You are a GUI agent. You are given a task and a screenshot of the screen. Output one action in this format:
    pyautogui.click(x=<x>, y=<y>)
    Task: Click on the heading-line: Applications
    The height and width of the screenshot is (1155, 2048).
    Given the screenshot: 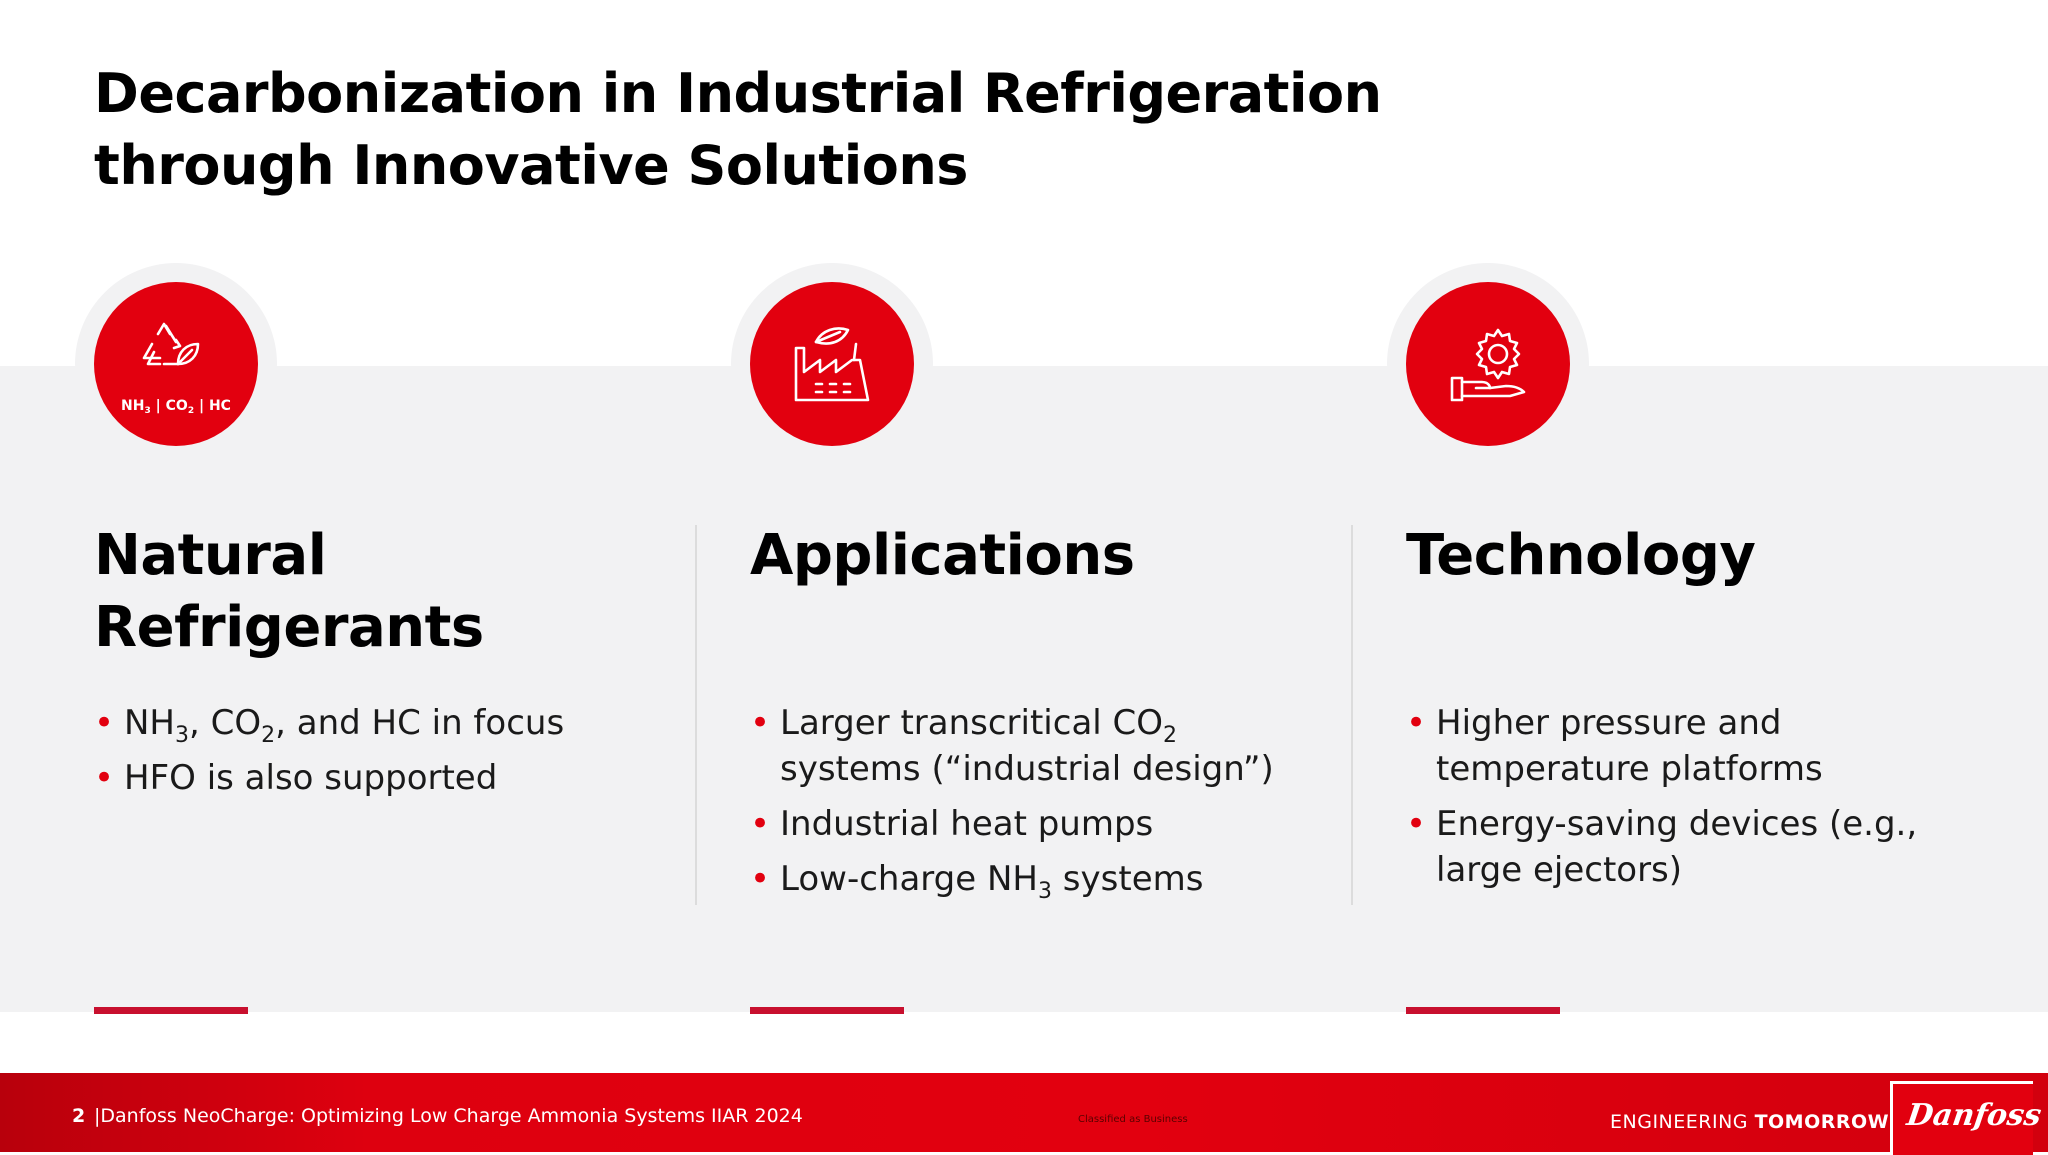 What is the action you would take?
    pyautogui.click(x=942, y=555)
    